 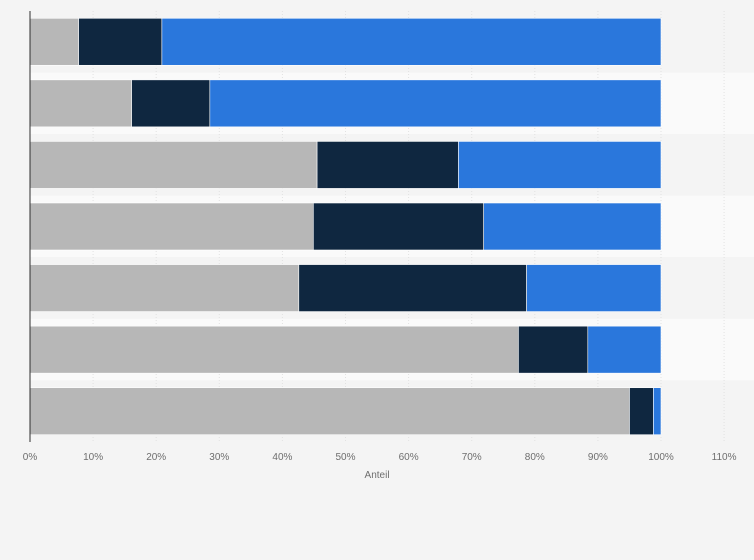 I want to click on x-tick-label: 0%, so click(x=30, y=457).